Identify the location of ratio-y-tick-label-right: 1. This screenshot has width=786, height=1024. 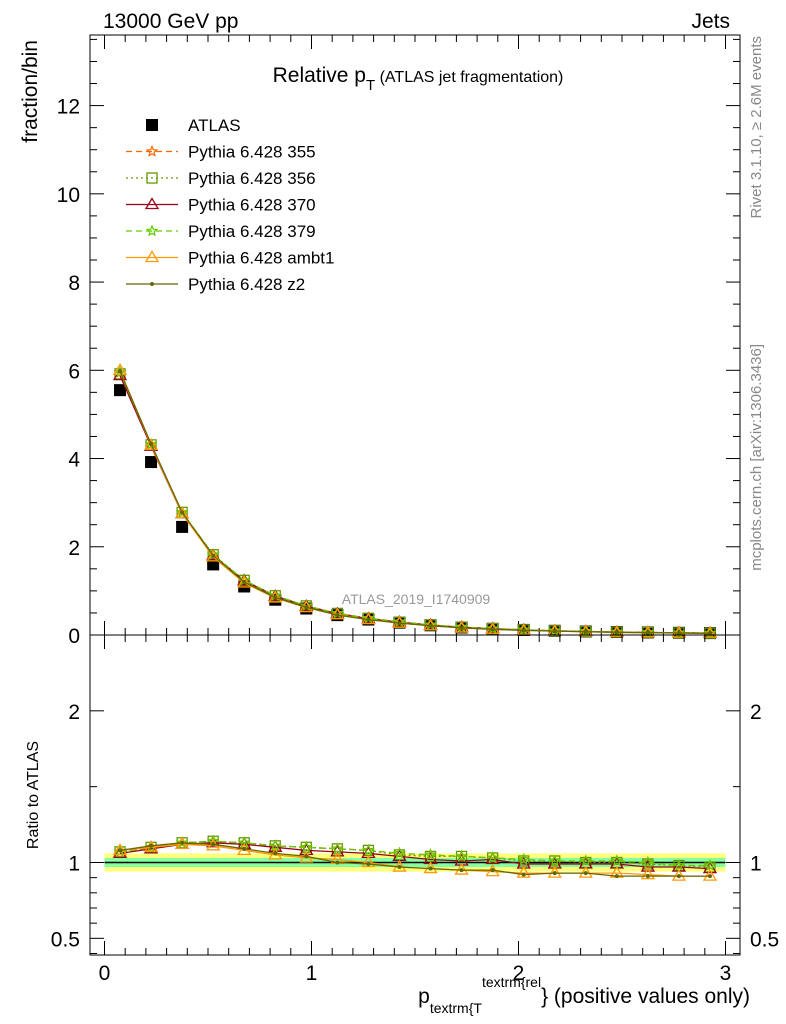
(756, 863).